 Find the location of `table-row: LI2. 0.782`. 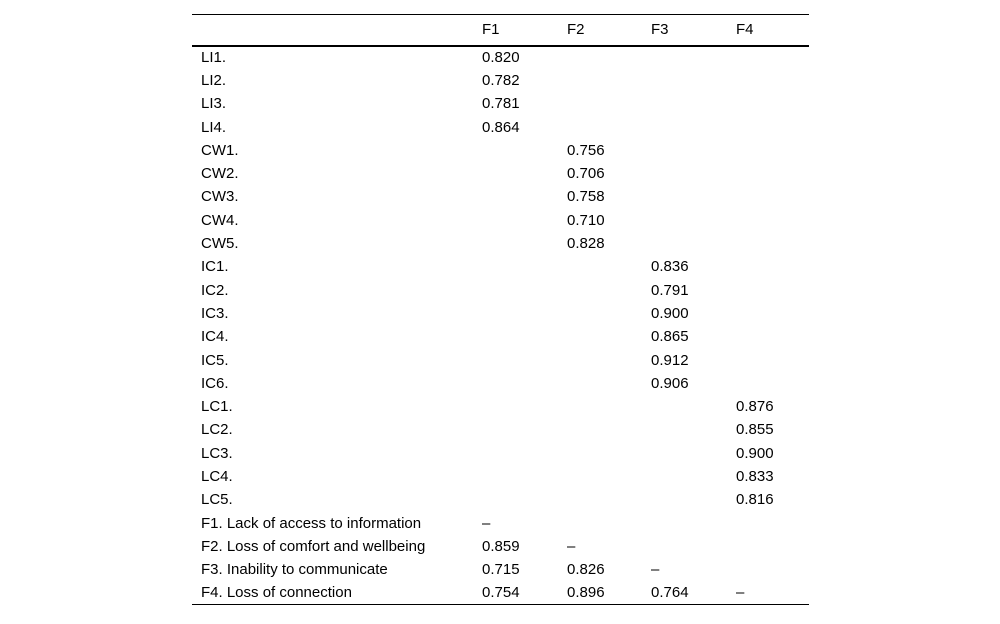

table-row: LI2. 0.782 is located at coordinates (500, 80).